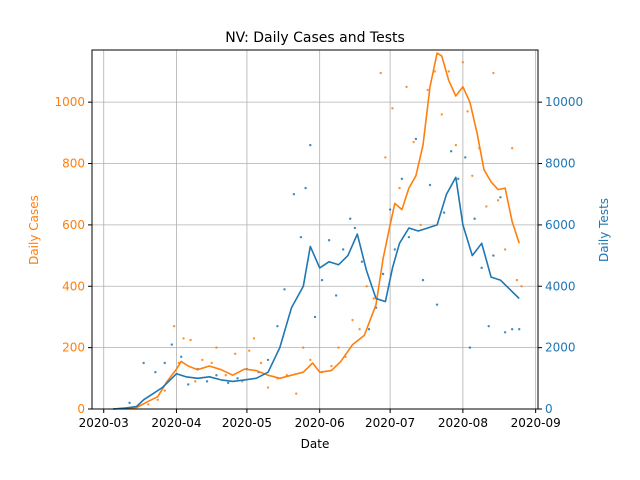 This screenshot has height=480, width=640. Describe the element at coordinates (315, 444) in the screenshot. I see `x-axis-label: Date` at that location.